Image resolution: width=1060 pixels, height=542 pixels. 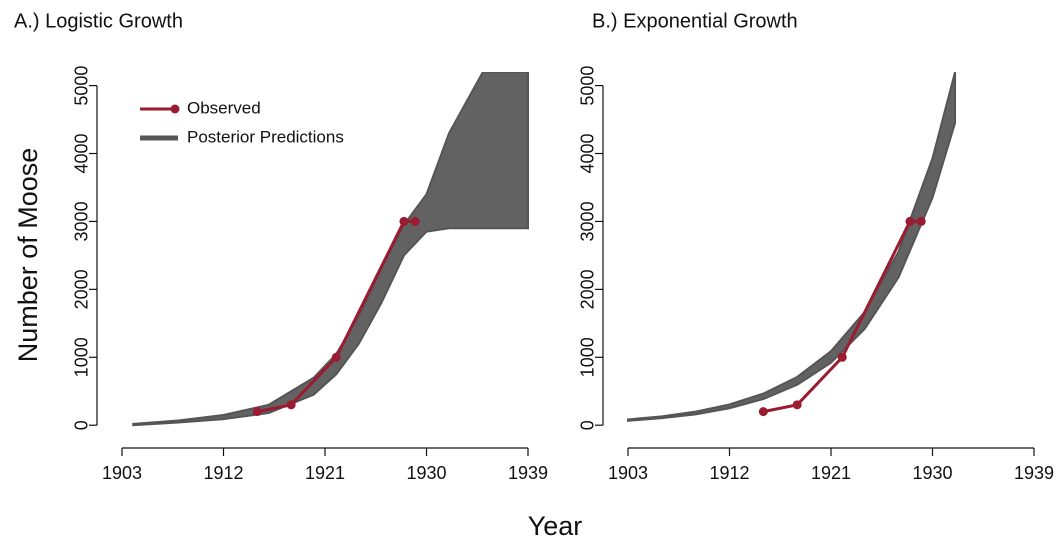 I want to click on legend-label: Posterior Predictions, so click(x=265, y=136).